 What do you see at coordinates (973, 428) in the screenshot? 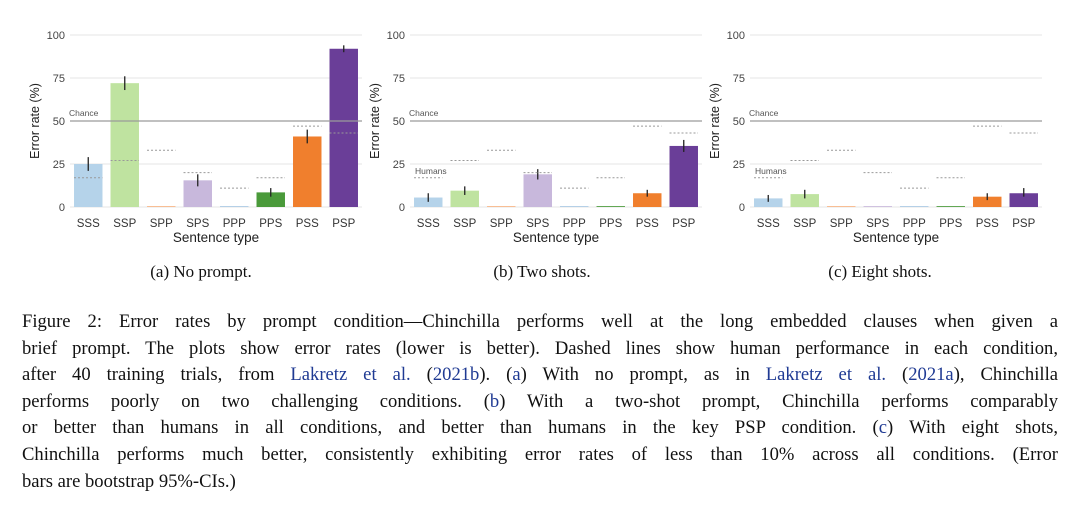
I see `caption-text: ) With eight shots,` at bounding box center [973, 428].